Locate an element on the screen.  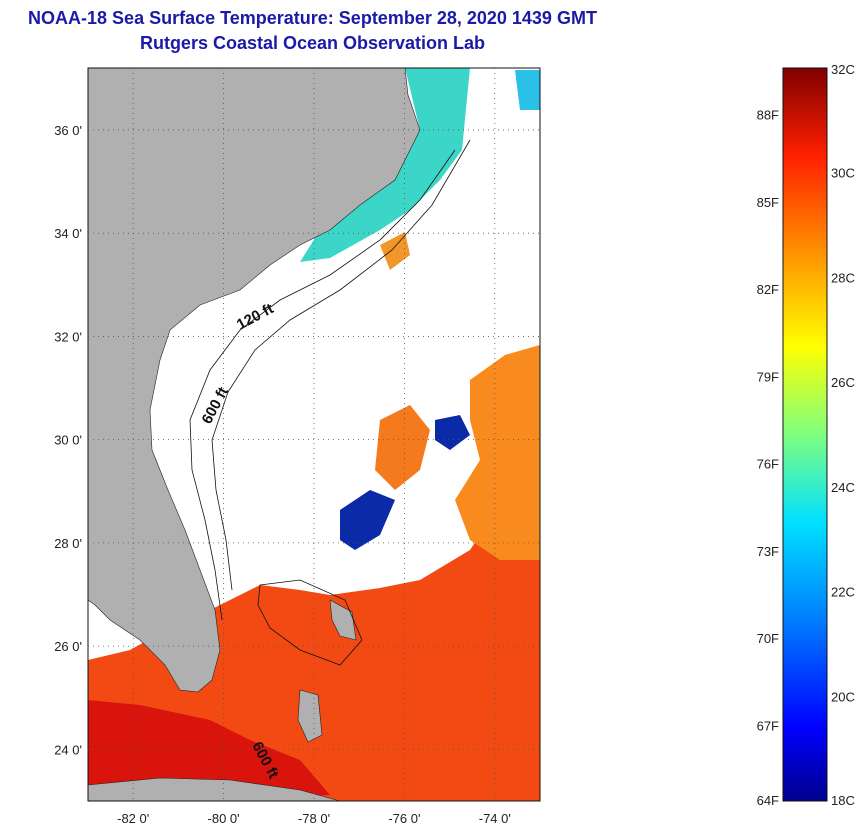
latitude-axis: 36 0' 34 0' 32 0' 30 0' 28 0' 26 0' 24 0' is located at coordinates (68, 440).